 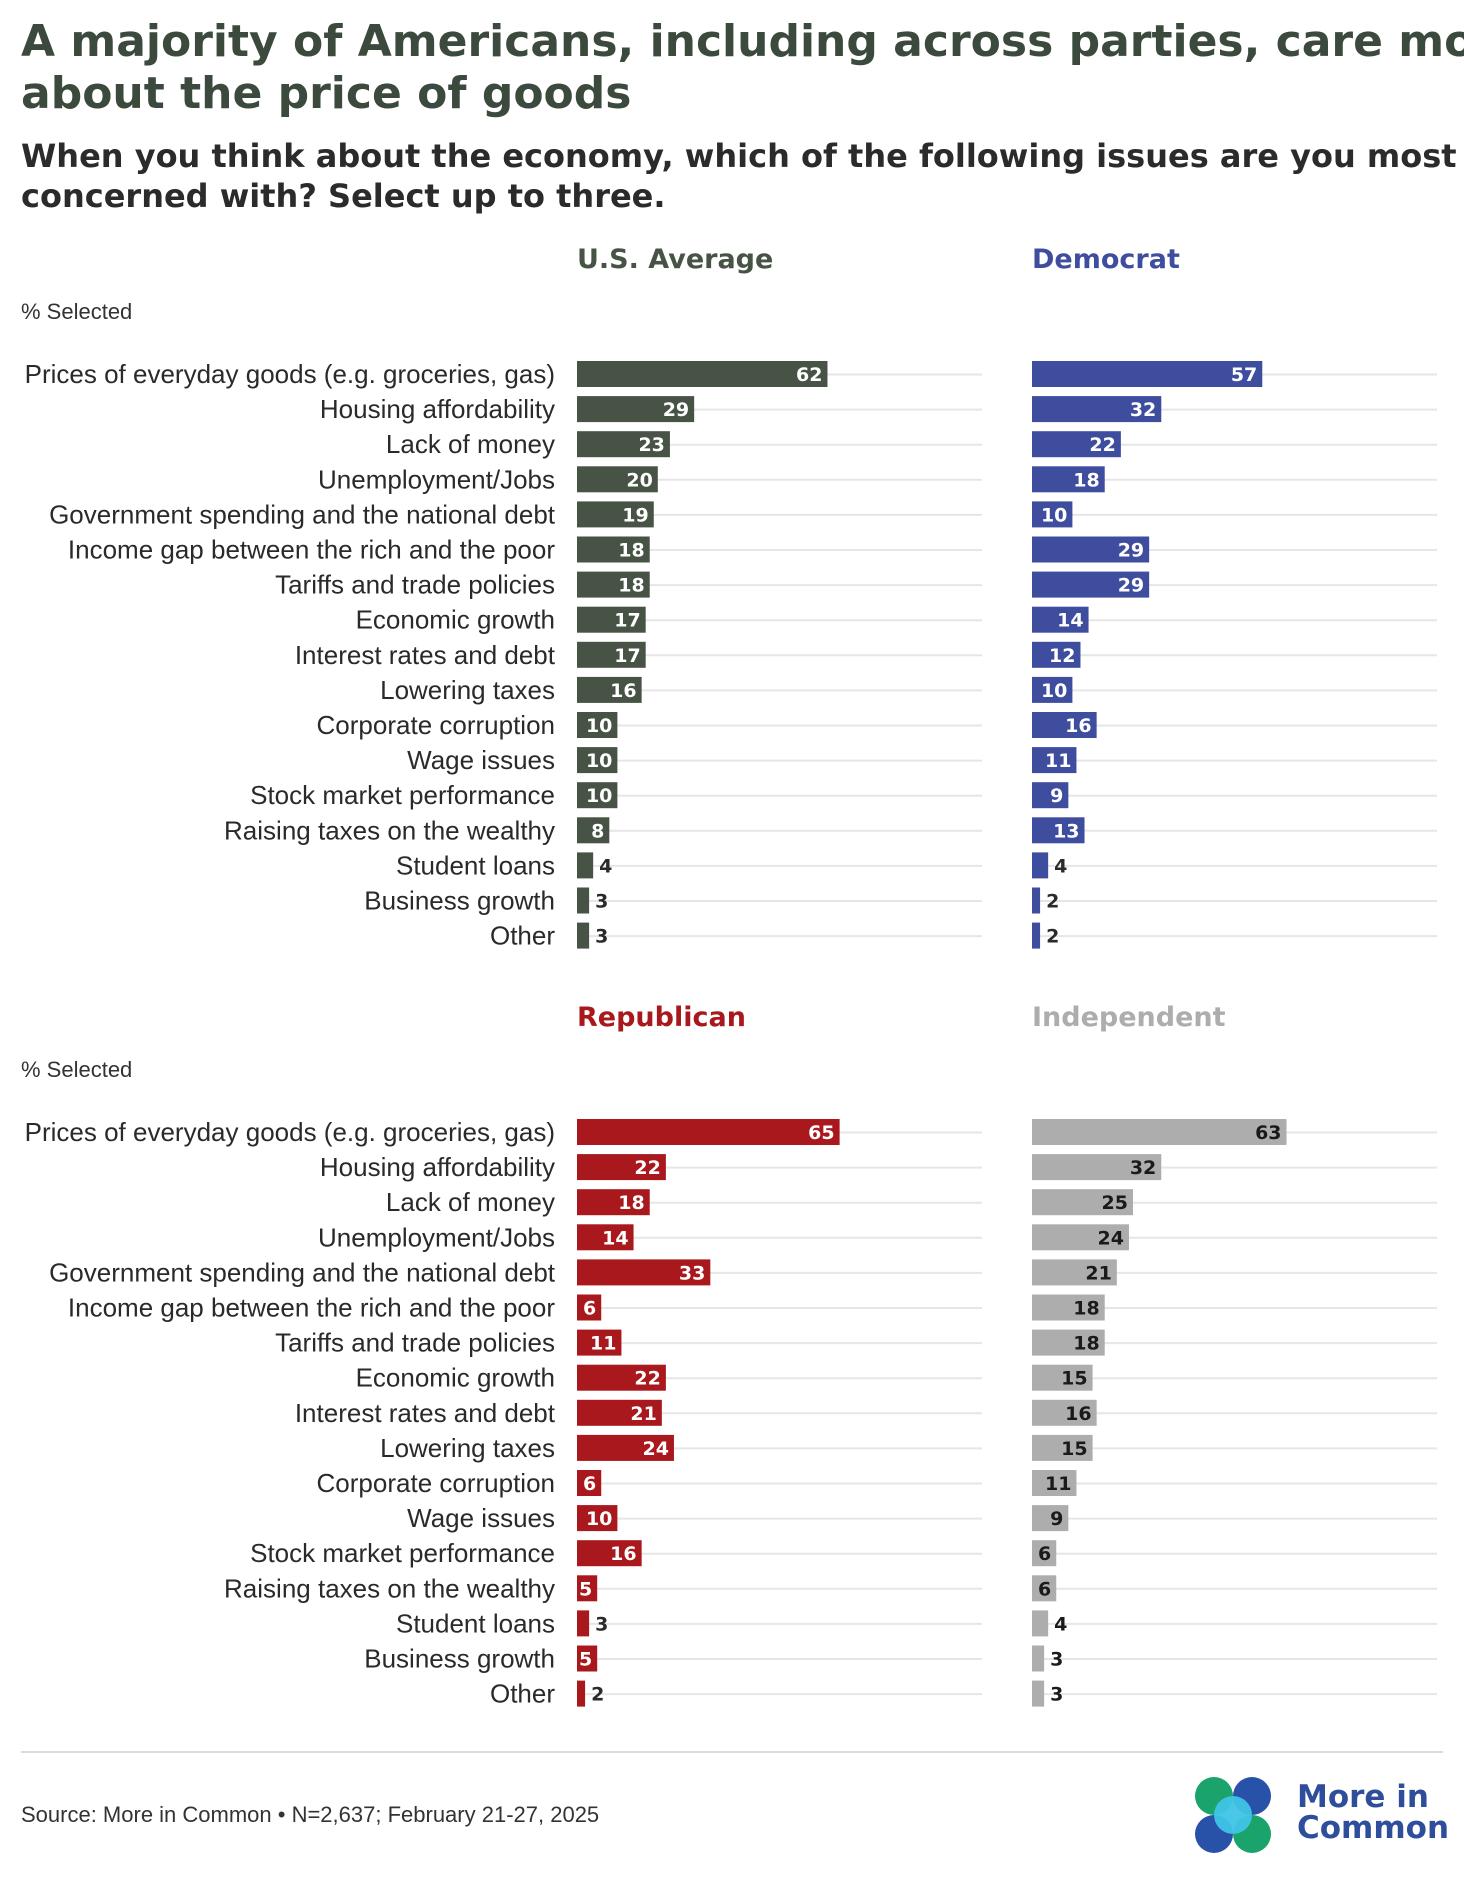 I want to click on chart-title-line2: about the price of goods, so click(x=326, y=93).